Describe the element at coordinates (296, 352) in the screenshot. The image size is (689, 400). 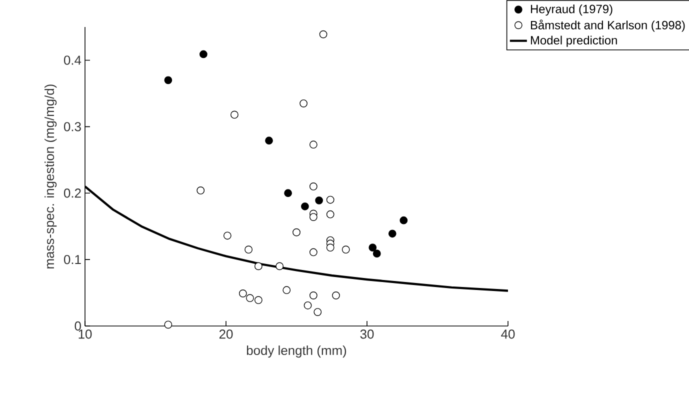
I see `x-axis-title: body length (mm)` at that location.